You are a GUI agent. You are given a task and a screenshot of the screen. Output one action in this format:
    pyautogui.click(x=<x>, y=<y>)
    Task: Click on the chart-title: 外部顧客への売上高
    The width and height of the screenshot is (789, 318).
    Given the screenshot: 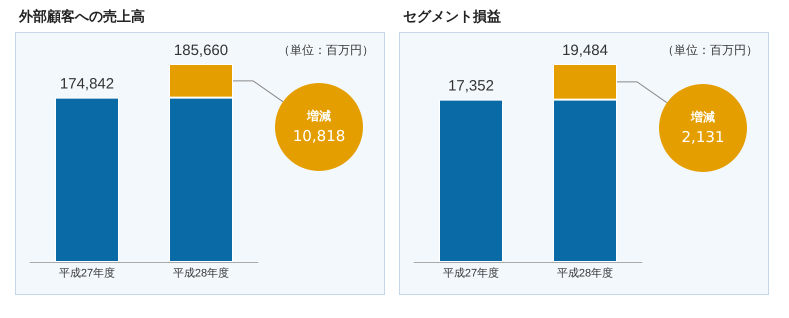 What is the action you would take?
    pyautogui.click(x=81, y=16)
    